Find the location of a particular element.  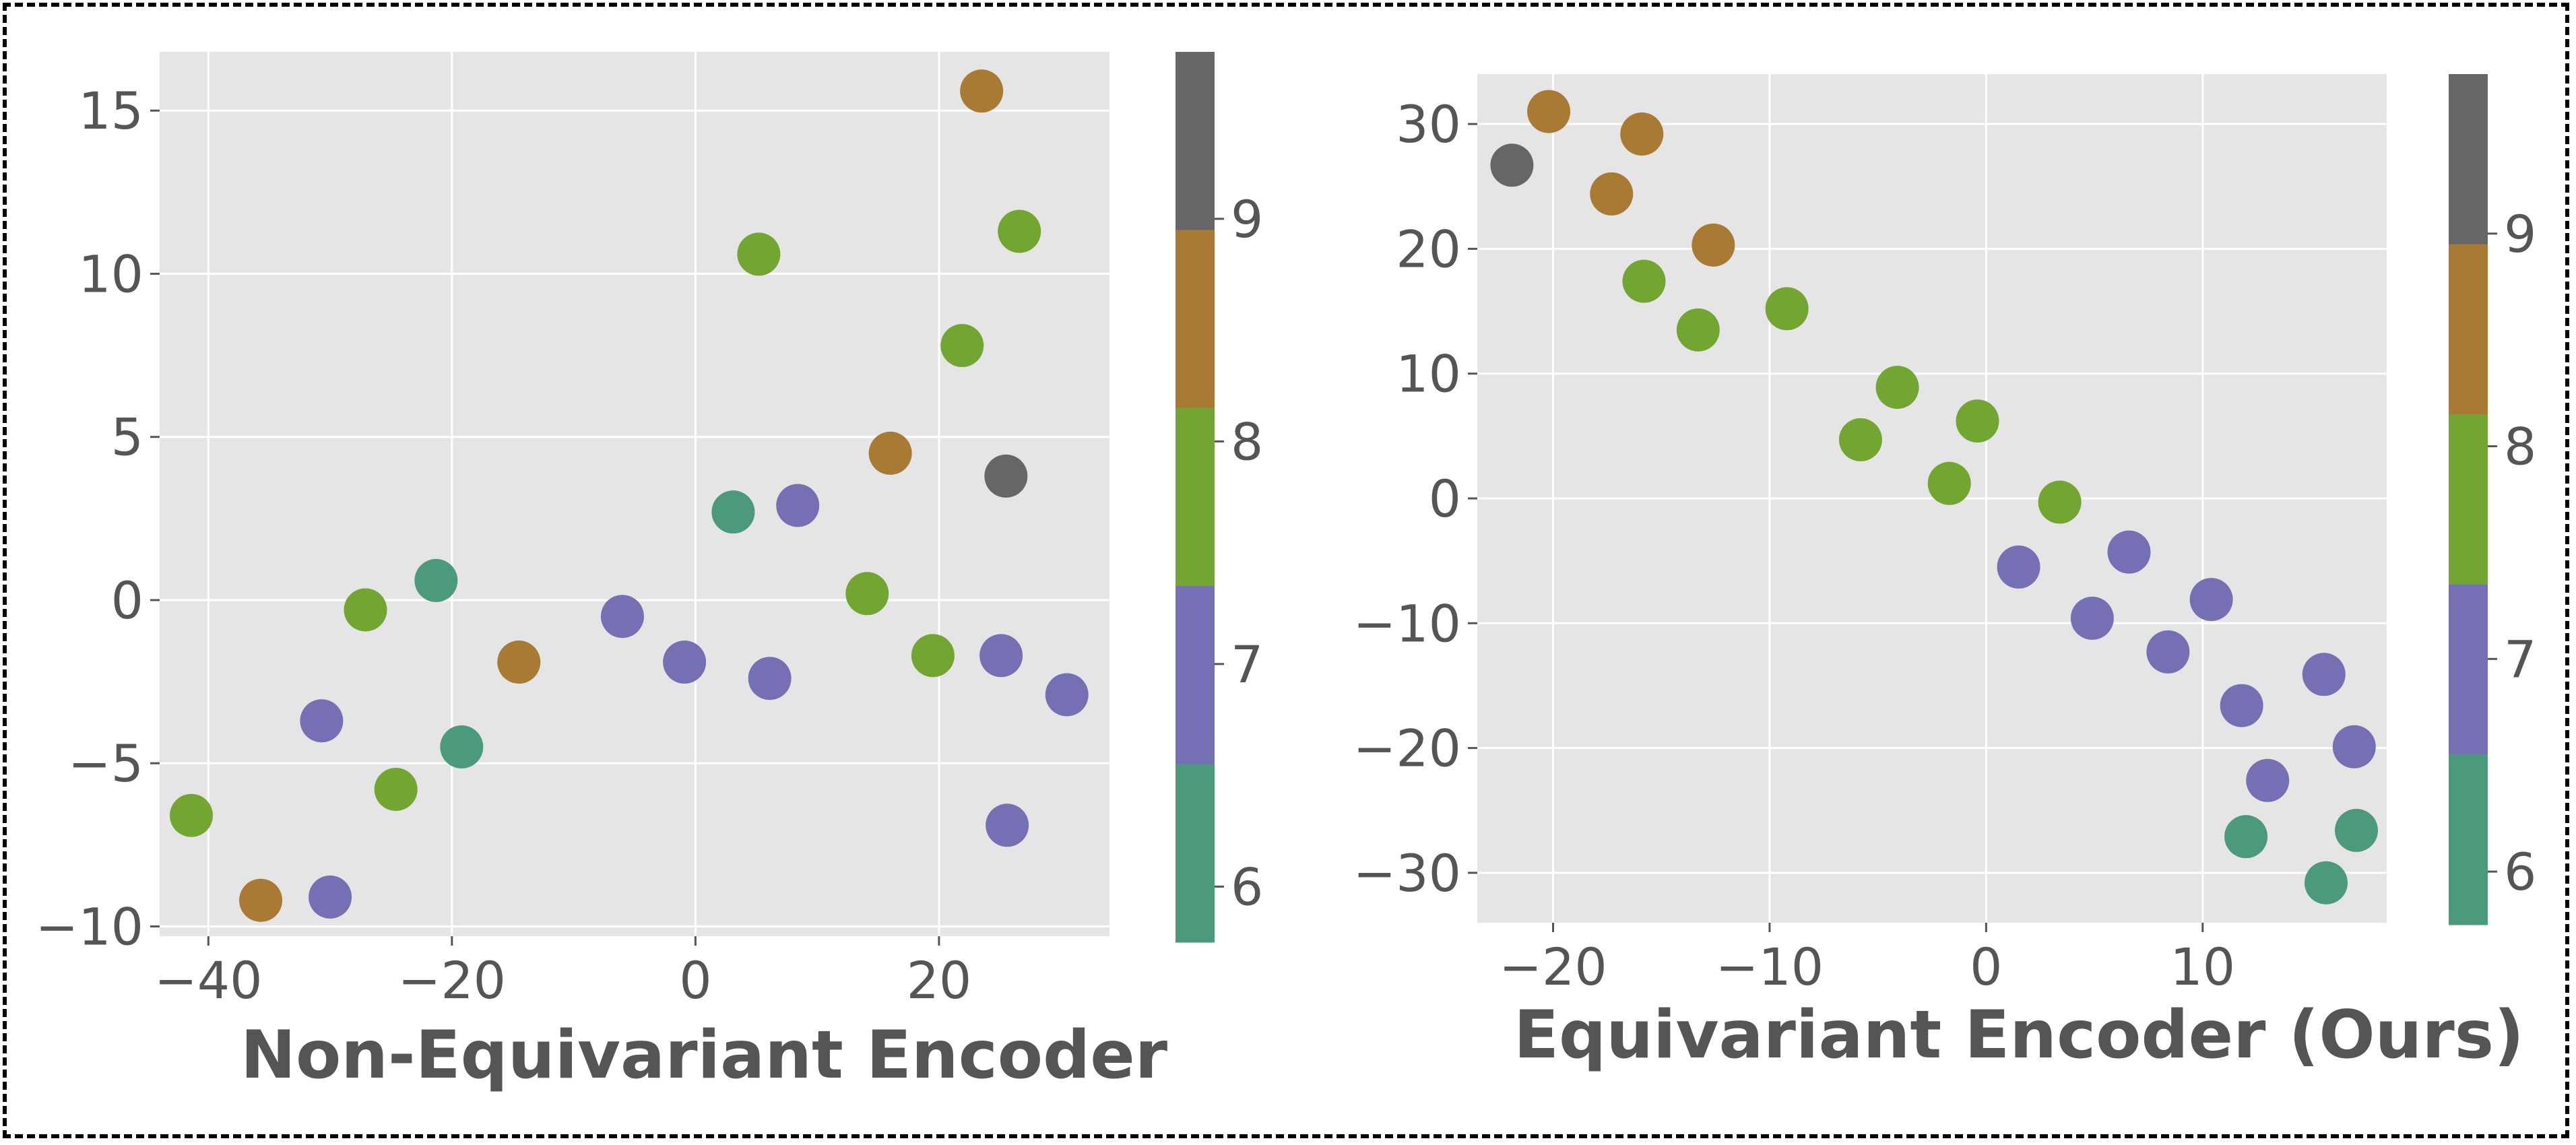

x-tick-label: −40 is located at coordinates (208, 980).